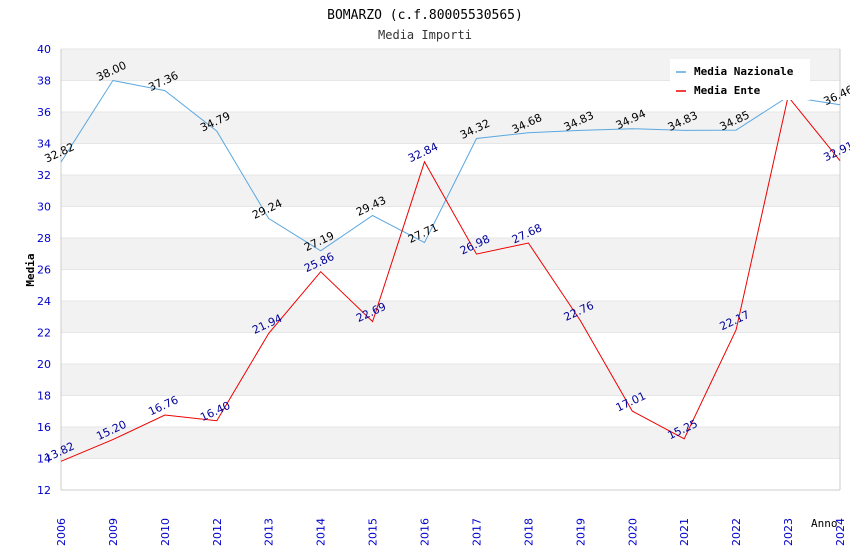 This screenshot has width=850, height=550. I want to click on y-tick-label: 20, so click(44, 364).